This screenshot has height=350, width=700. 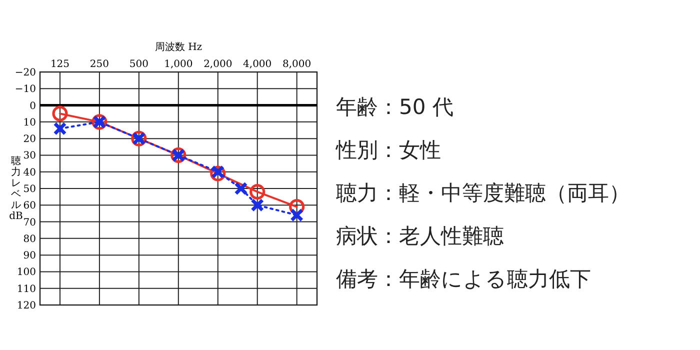 What do you see at coordinates (25, 90) in the screenshot?
I see `y-tick-label: −10` at bounding box center [25, 90].